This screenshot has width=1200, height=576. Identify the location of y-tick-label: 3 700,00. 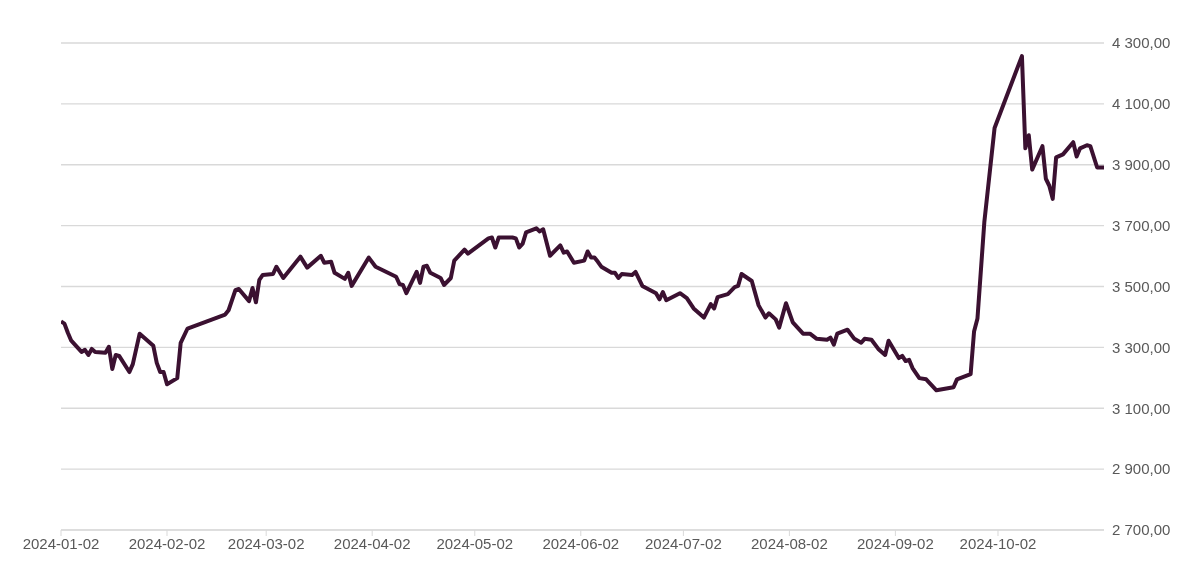
(1141, 225).